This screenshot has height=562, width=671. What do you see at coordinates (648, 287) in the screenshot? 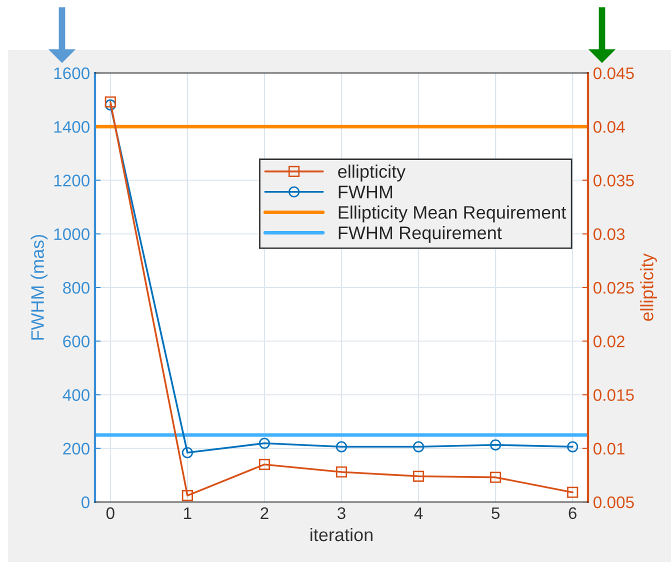
I see `y2-axis-title: ellipticity` at bounding box center [648, 287].